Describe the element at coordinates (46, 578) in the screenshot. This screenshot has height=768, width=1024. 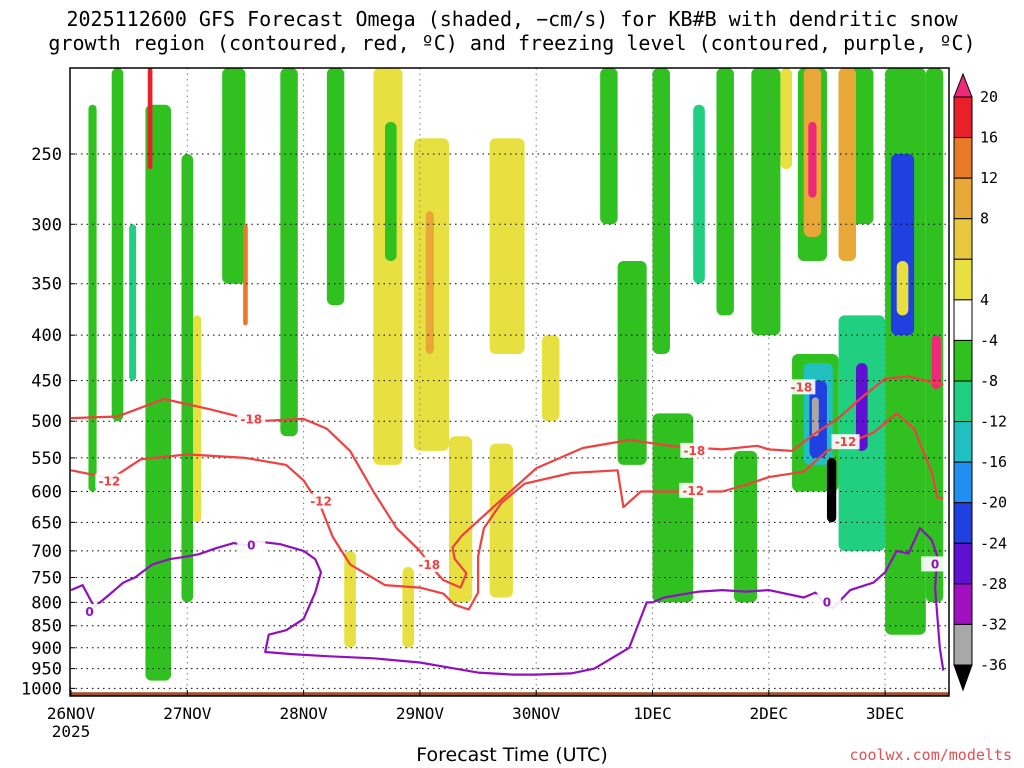
I see `y-tick-label: 750` at that location.